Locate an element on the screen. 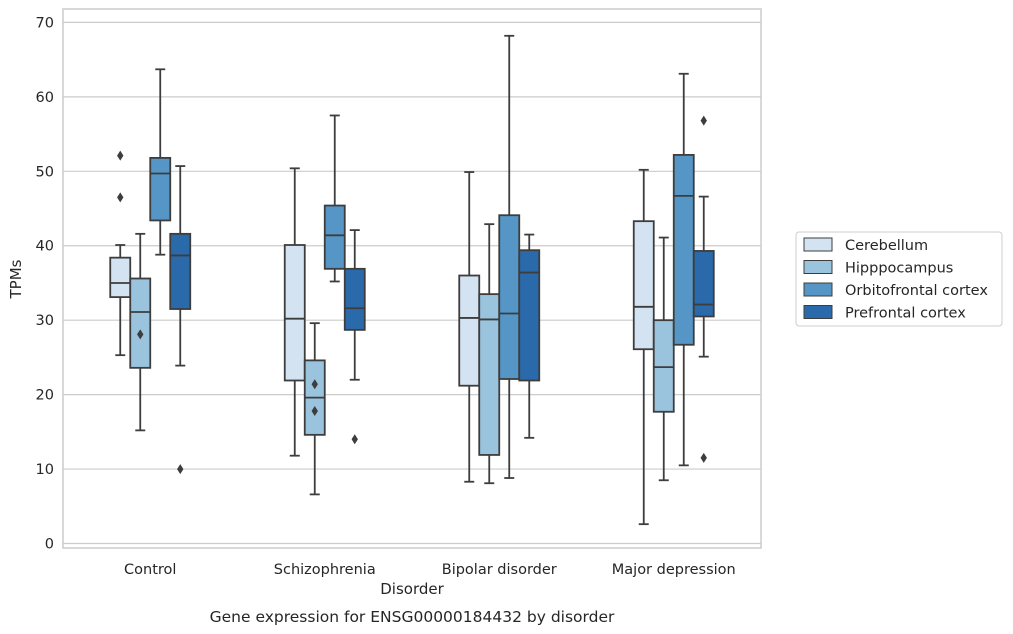  x-axis-title: Disorder is located at coordinates (412, 589).